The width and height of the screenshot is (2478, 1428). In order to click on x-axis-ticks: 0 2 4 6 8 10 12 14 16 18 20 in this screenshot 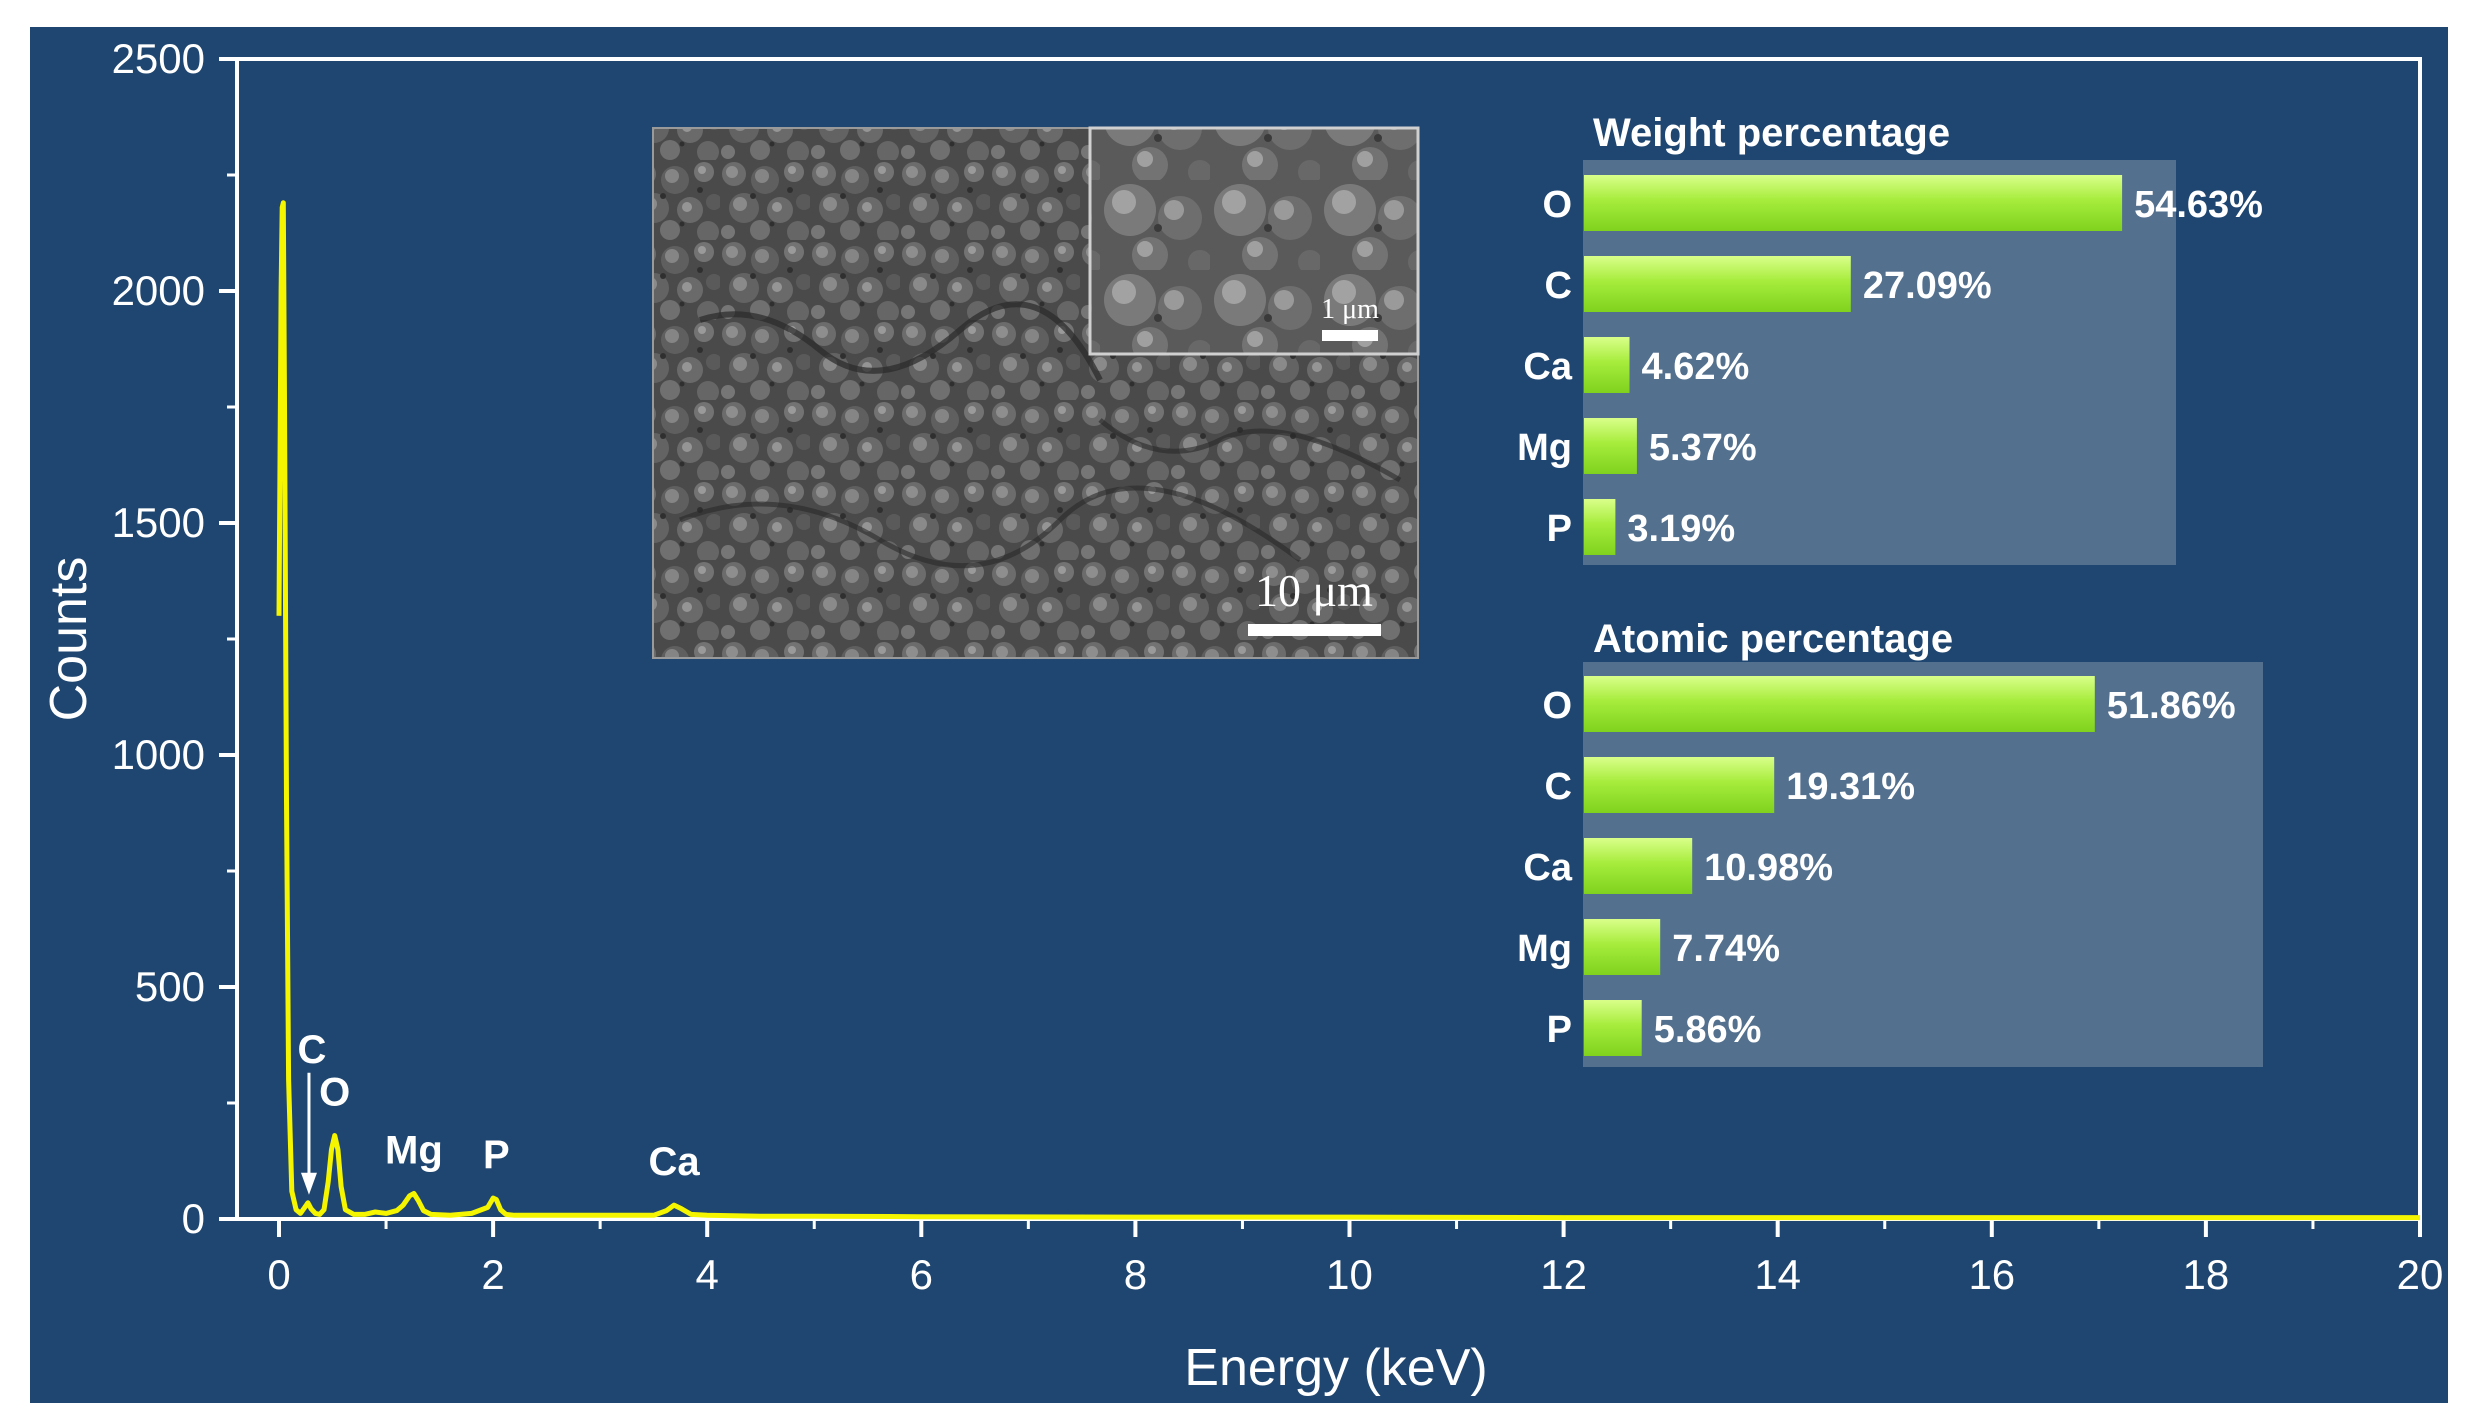, I will do `click(1355, 1258)`.